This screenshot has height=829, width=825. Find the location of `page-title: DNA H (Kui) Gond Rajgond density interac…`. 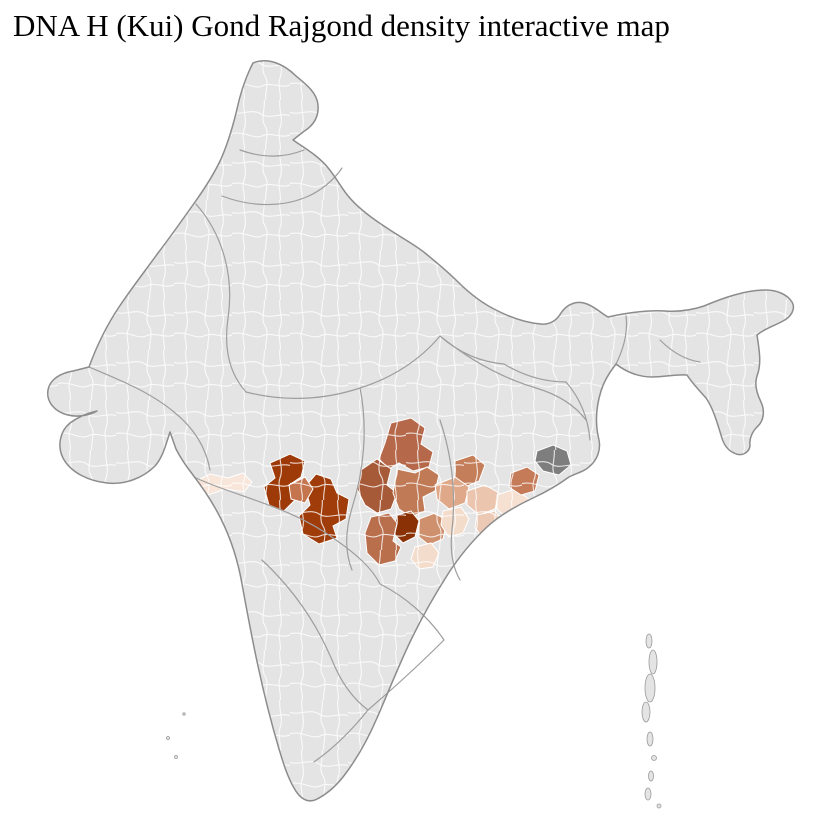

page-title: DNA H (Kui) Gond Rajgond density interac… is located at coordinates (341, 25).